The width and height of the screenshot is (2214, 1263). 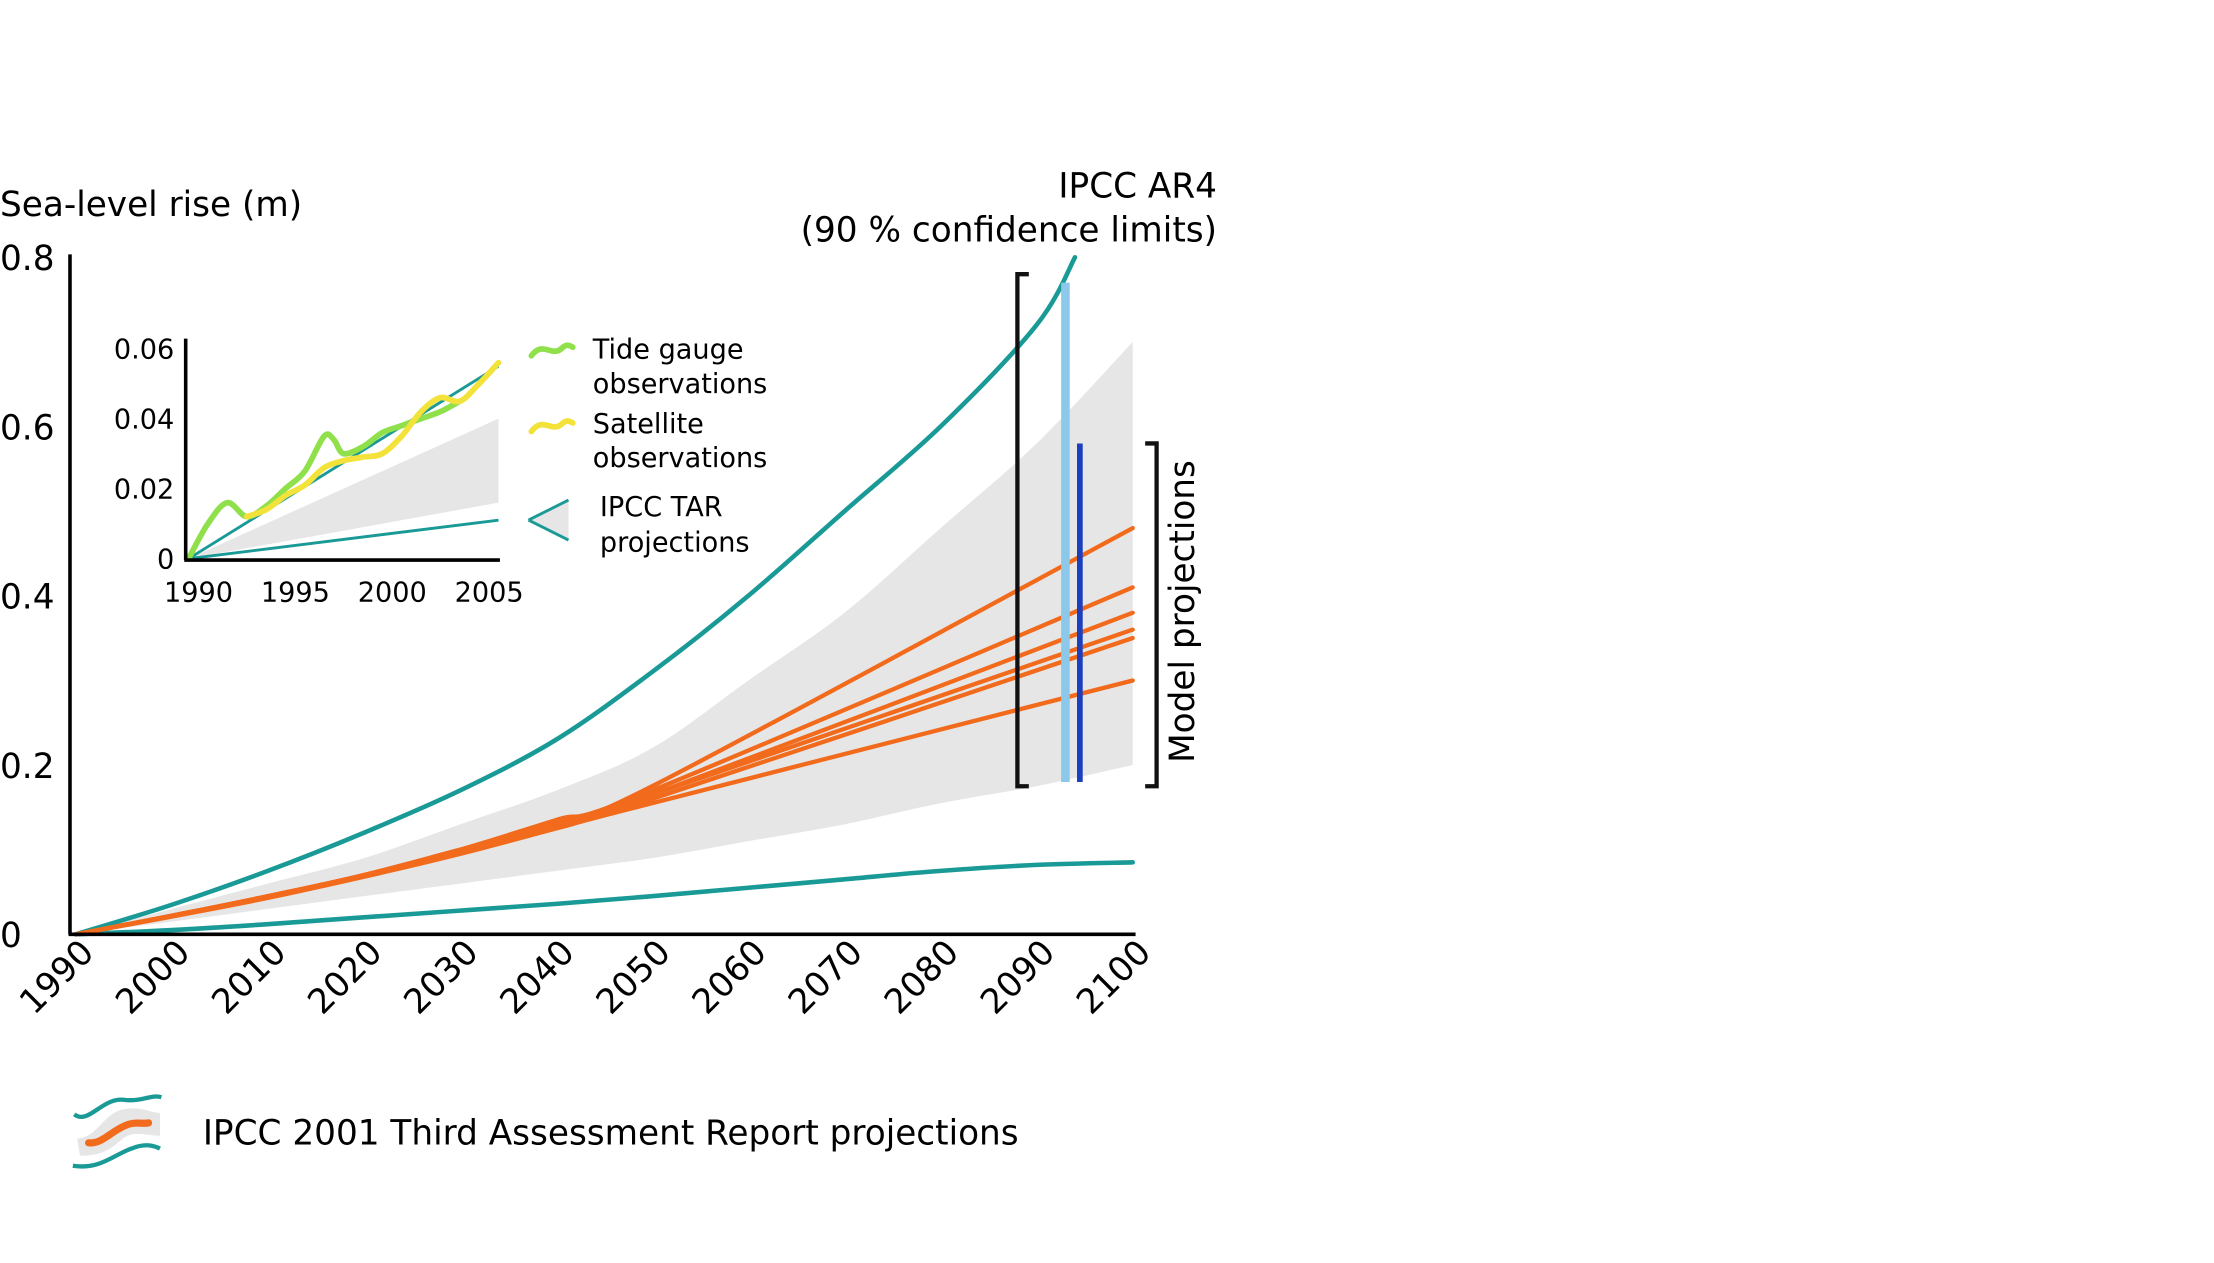 I want to click on x-tick-label: 2060, so click(x=730, y=977).